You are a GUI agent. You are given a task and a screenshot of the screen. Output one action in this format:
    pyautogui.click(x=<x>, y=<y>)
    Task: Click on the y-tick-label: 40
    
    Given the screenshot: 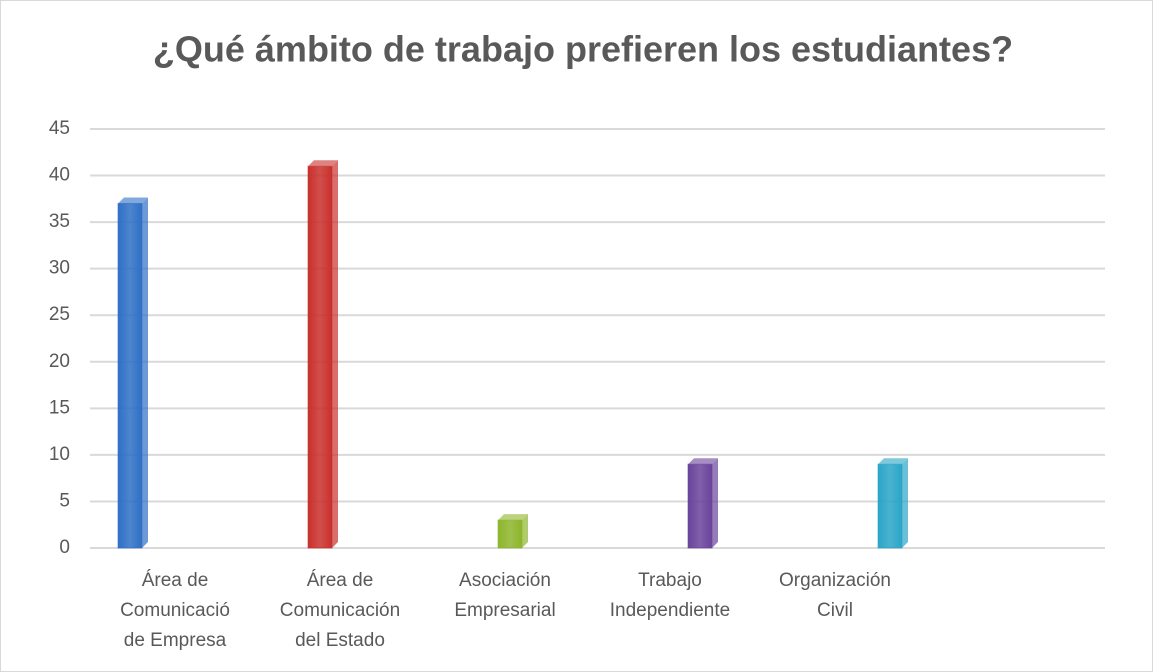 What is the action you would take?
    pyautogui.click(x=59, y=175)
    